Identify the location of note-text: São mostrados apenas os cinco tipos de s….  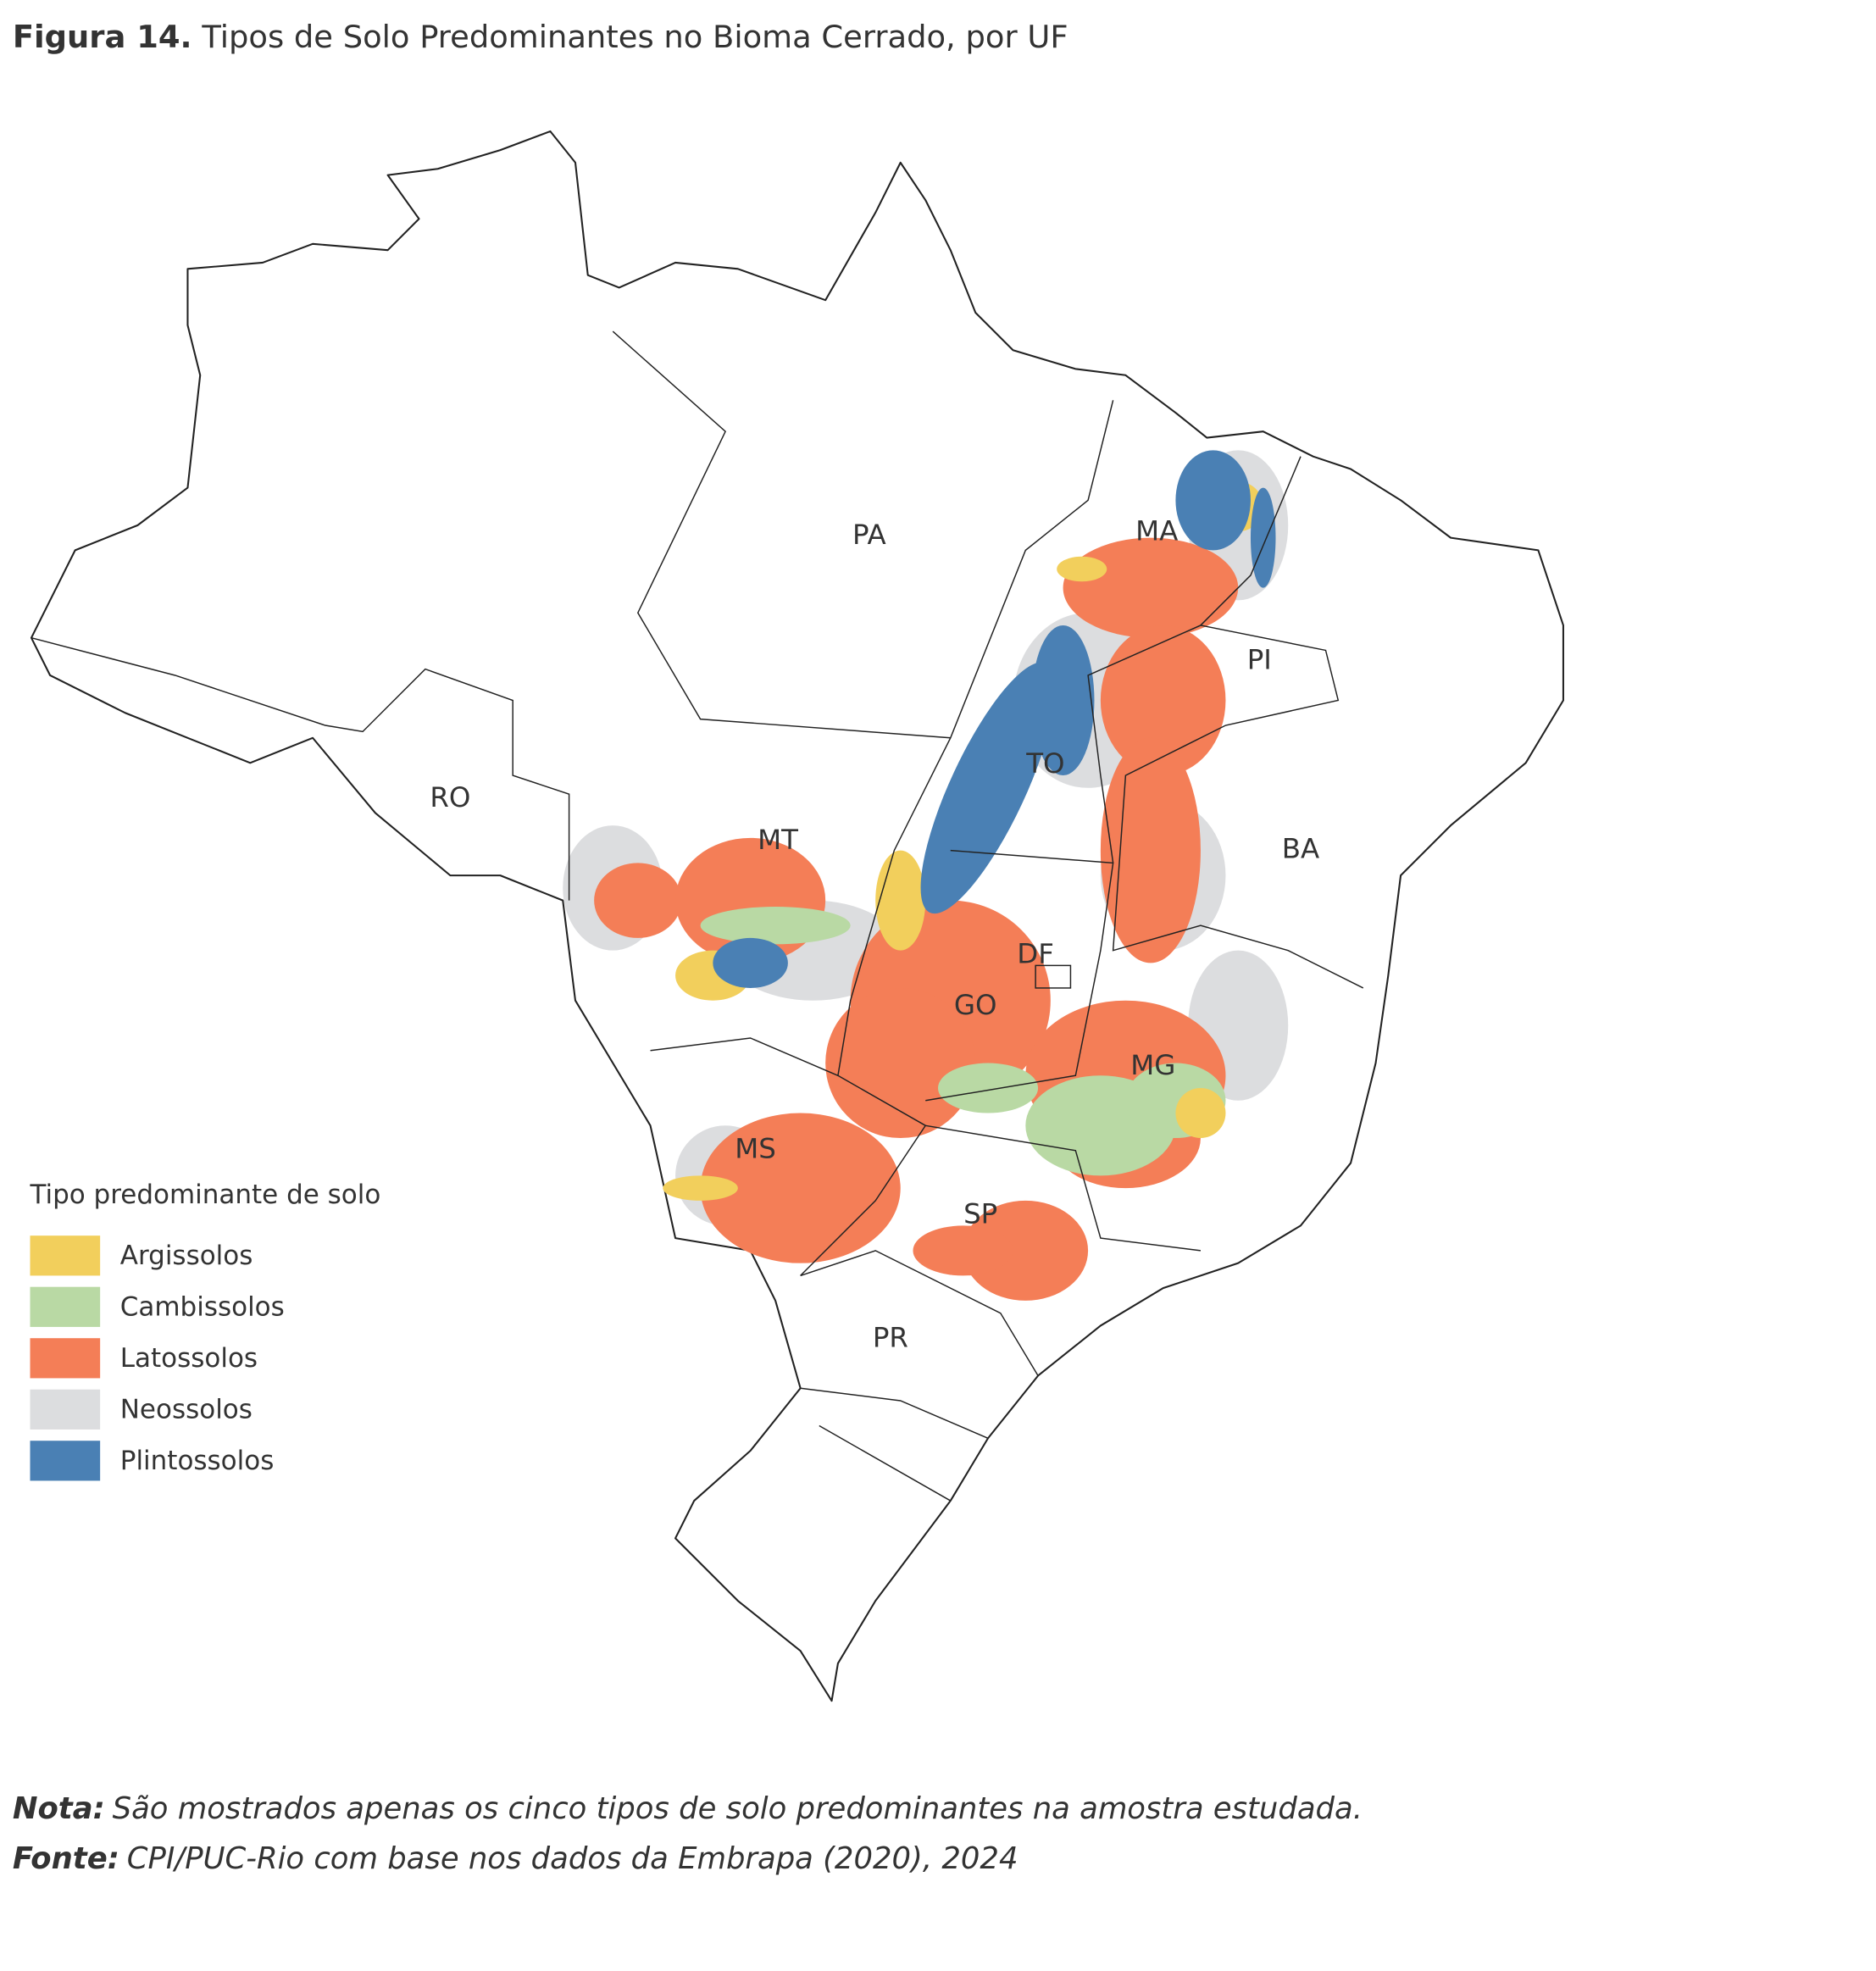
(738, 1809).